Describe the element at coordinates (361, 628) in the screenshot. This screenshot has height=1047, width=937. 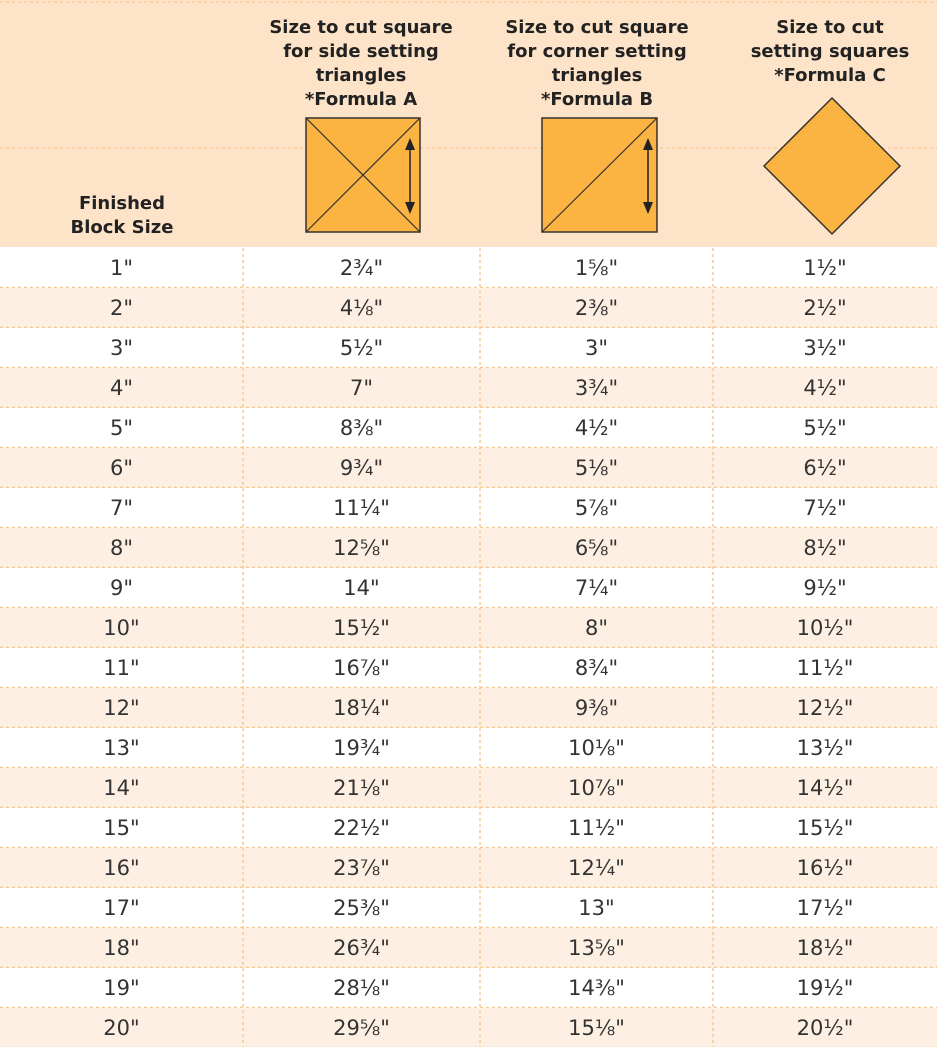
I see `cell-text: 15½"` at that location.